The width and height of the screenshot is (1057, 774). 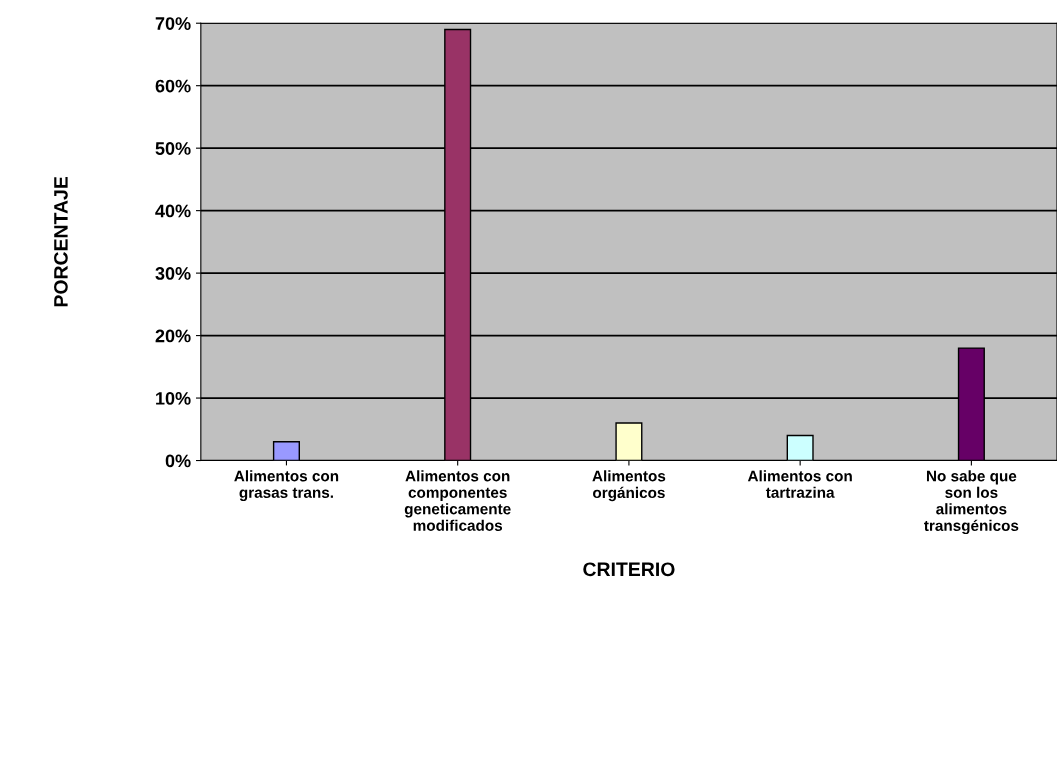 I want to click on x-tick-label: Alimentos orgánicos, so click(x=629, y=486).